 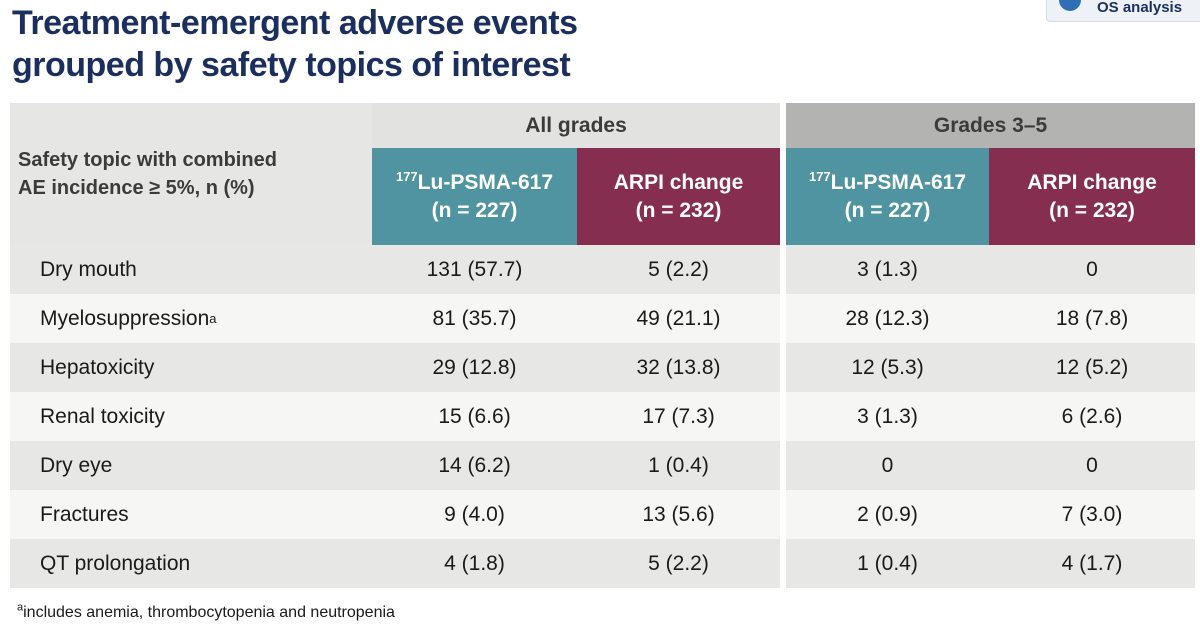 What do you see at coordinates (1140, 8) in the screenshot?
I see `os-analysis-label: OS analysis` at bounding box center [1140, 8].